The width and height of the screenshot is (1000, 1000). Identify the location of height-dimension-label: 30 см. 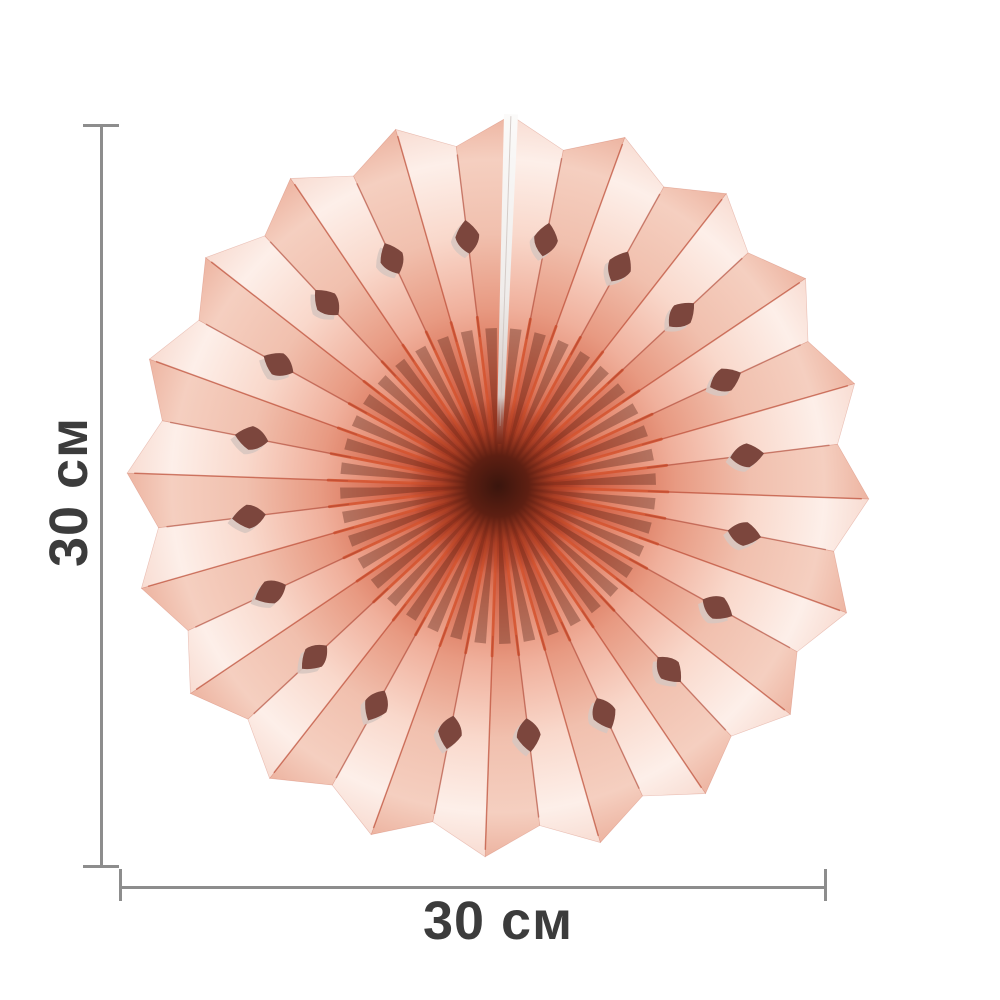
(69, 492).